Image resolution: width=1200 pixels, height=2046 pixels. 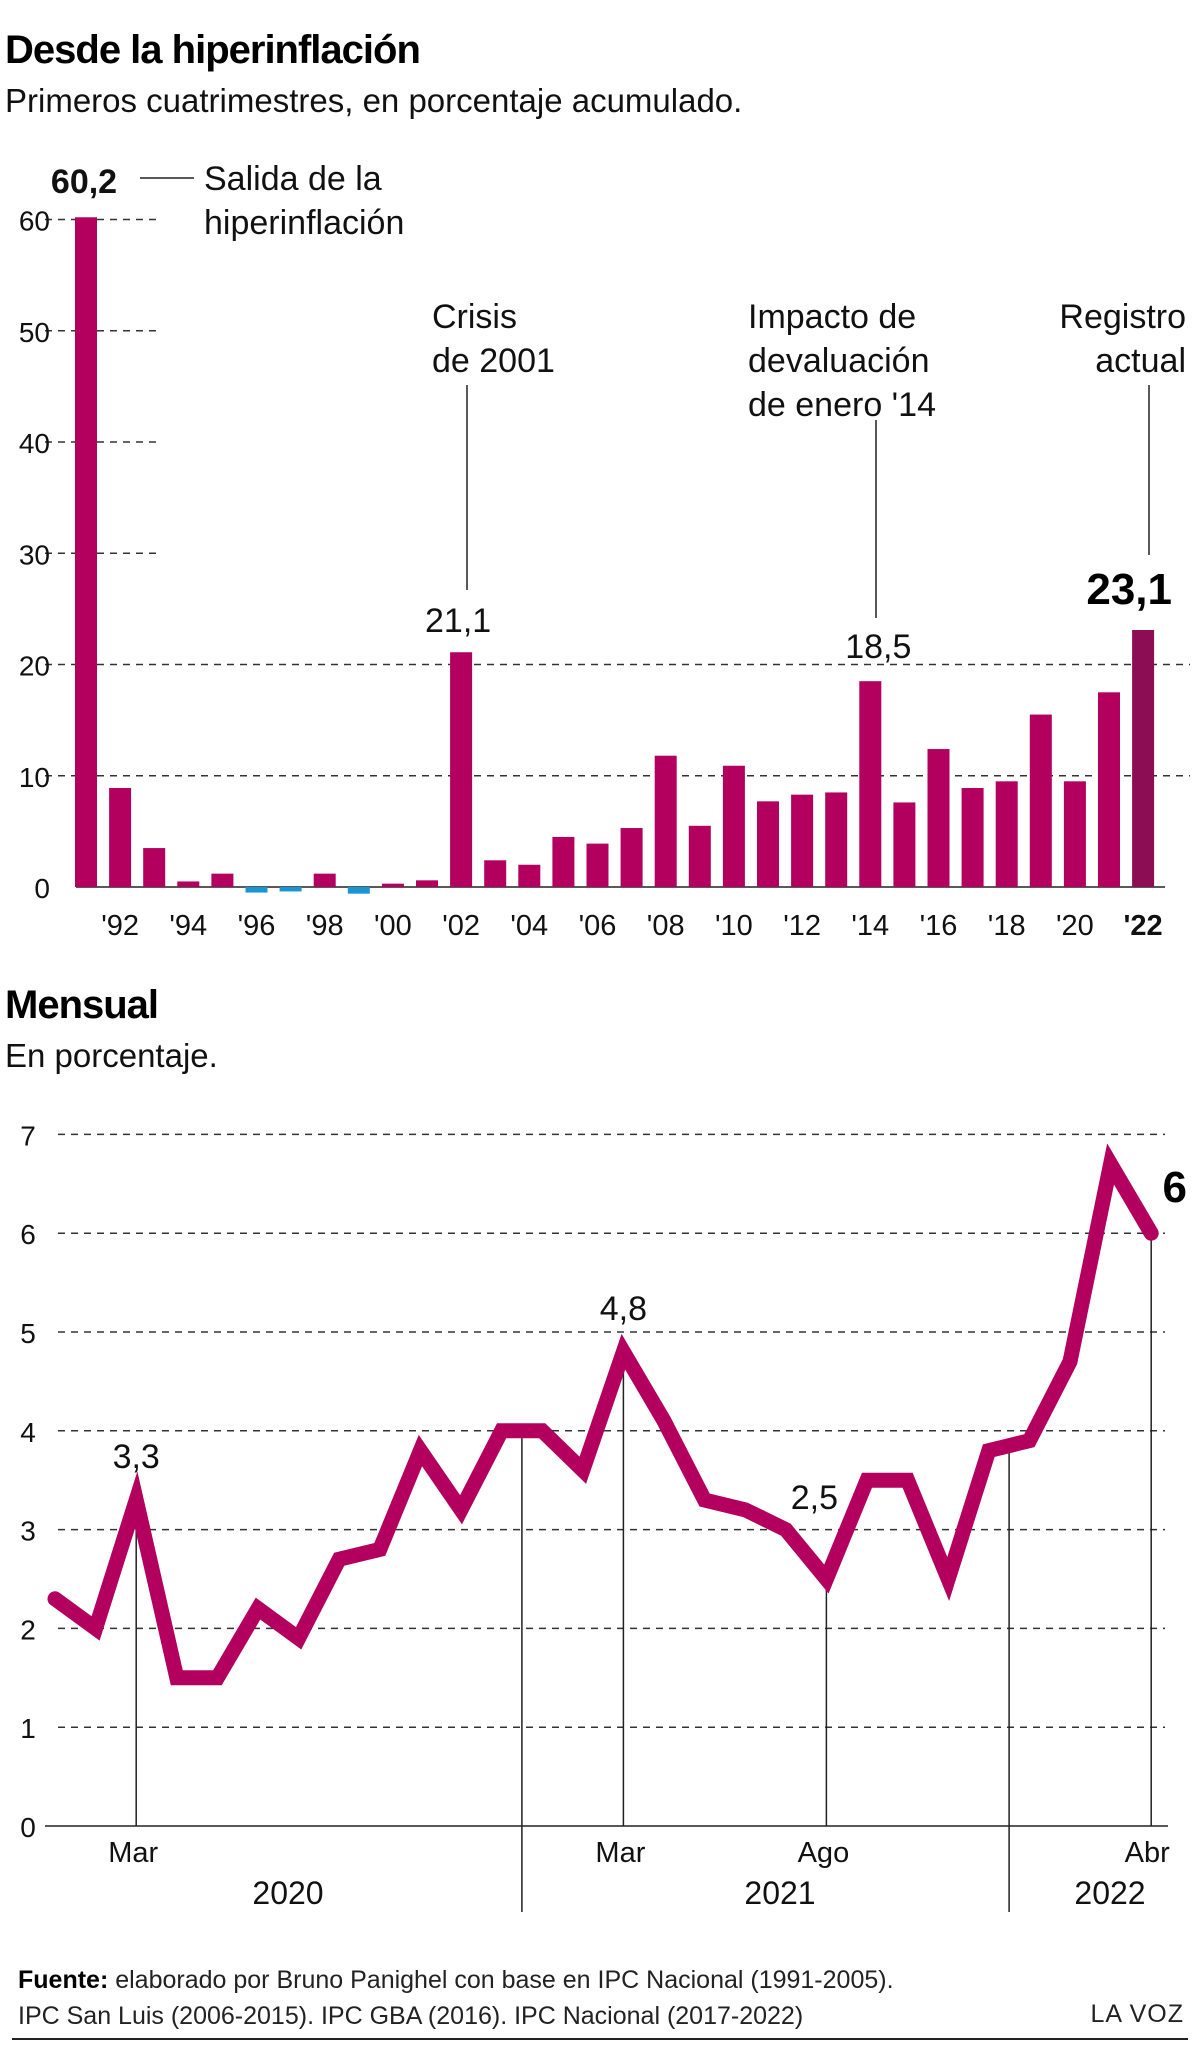 What do you see at coordinates (154, 867) in the screenshot?
I see `bar-1993` at bounding box center [154, 867].